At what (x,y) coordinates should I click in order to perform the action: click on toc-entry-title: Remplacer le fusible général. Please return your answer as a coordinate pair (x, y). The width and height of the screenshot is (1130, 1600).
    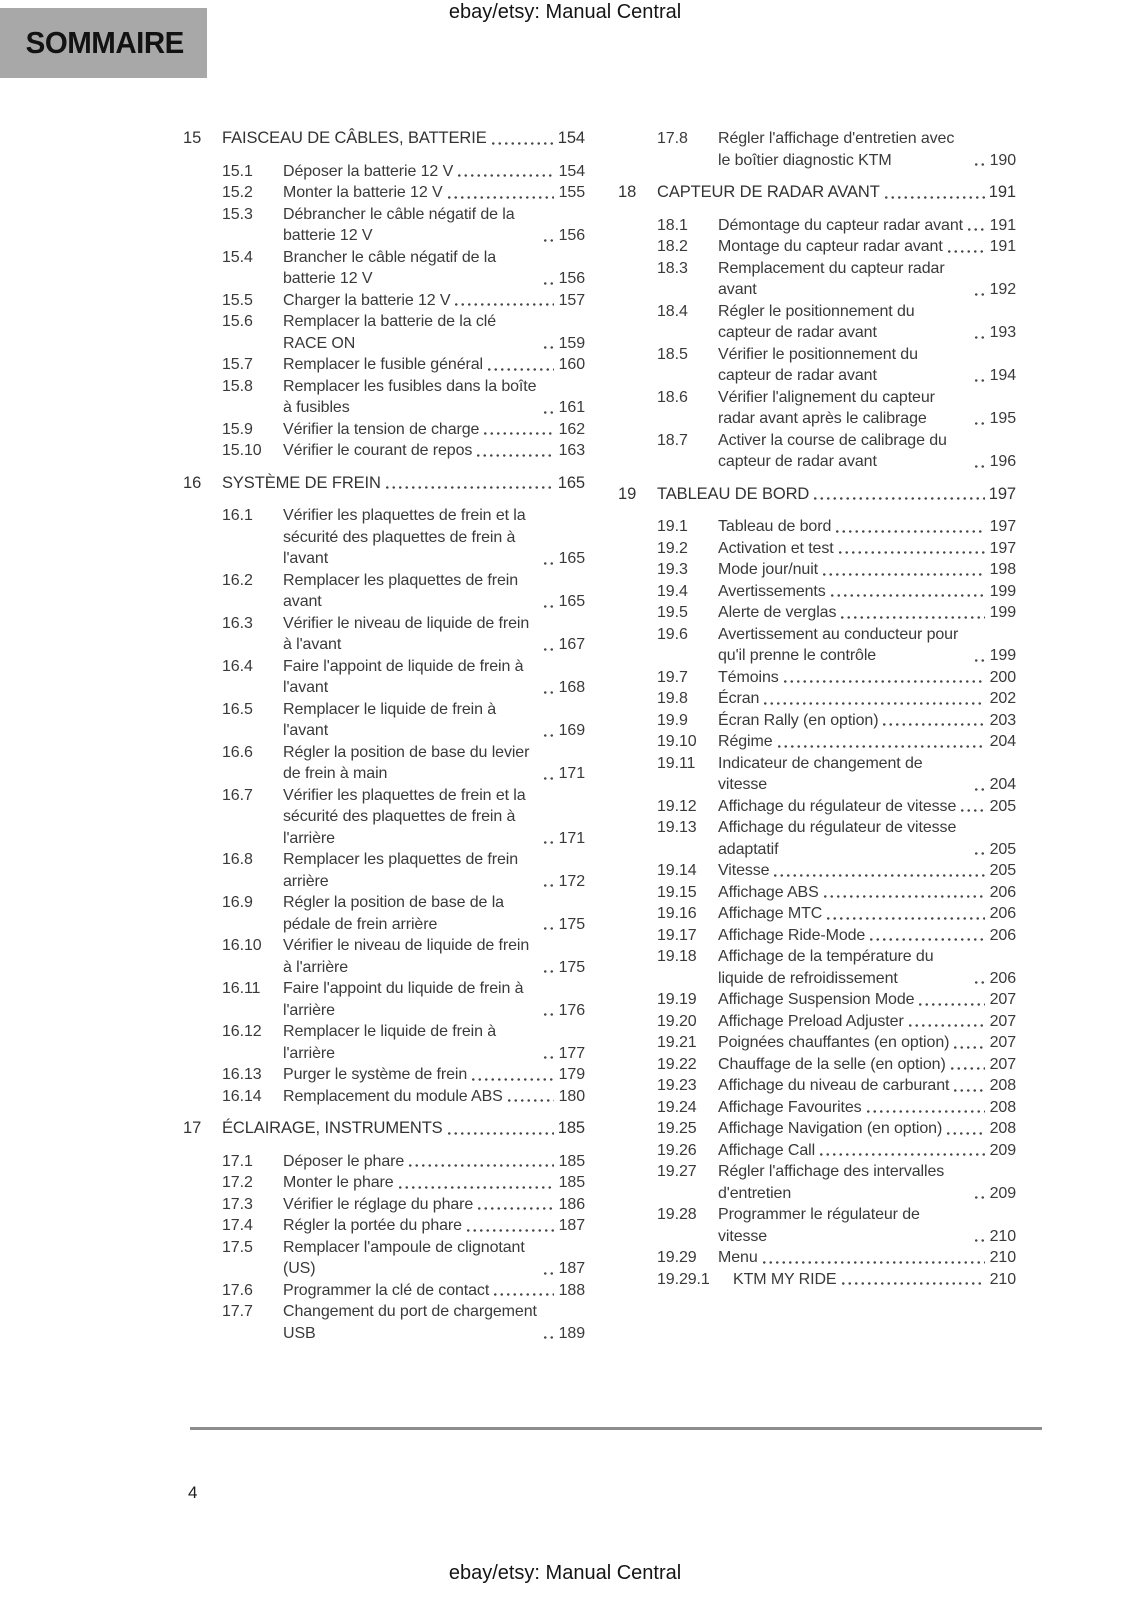
    Looking at the image, I should click on (383, 364).